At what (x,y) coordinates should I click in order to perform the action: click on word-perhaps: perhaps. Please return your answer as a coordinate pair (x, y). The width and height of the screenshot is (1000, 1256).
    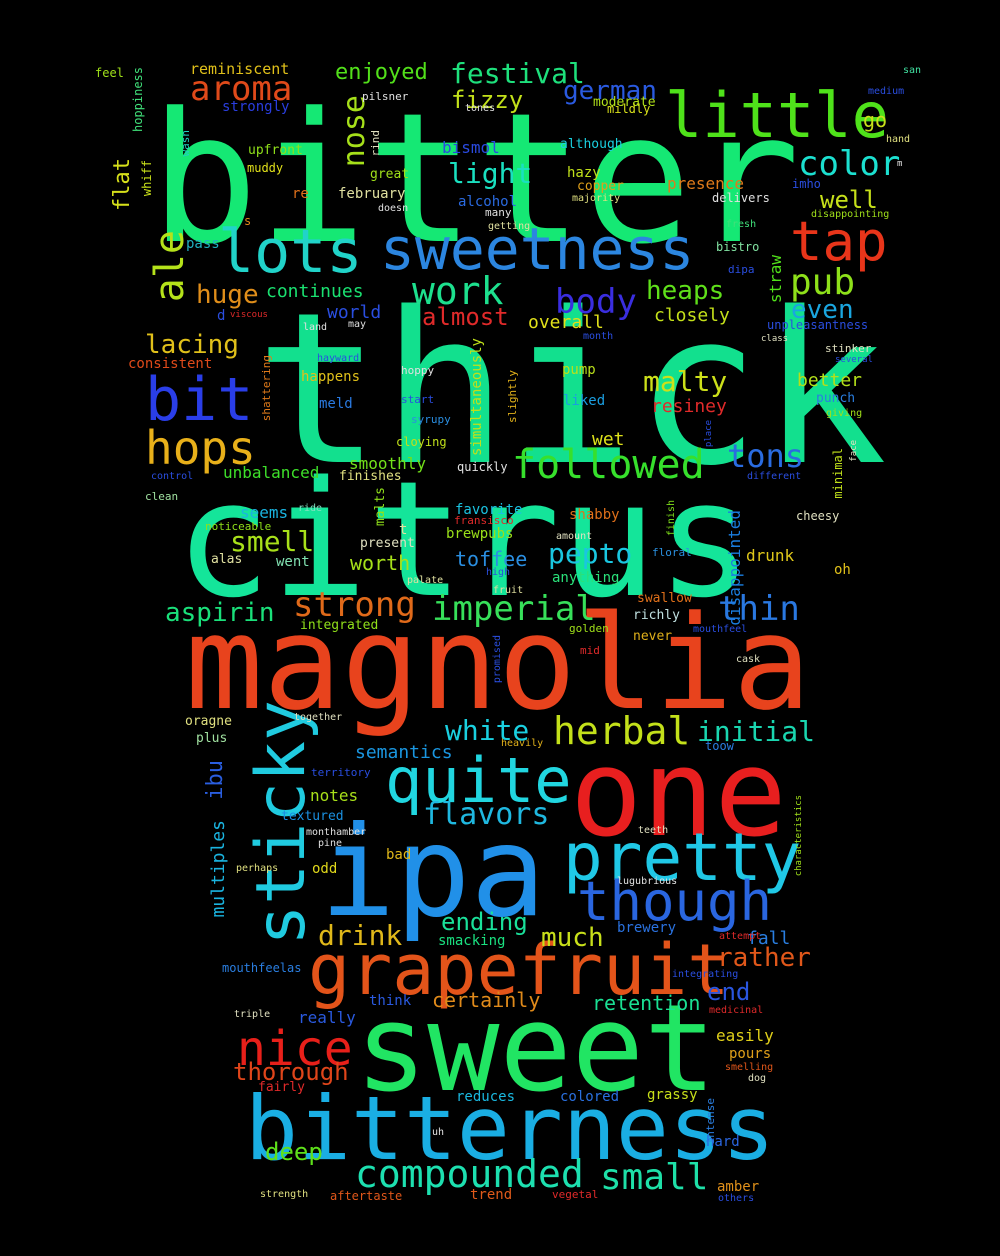
    Looking at the image, I should click on (257, 868).